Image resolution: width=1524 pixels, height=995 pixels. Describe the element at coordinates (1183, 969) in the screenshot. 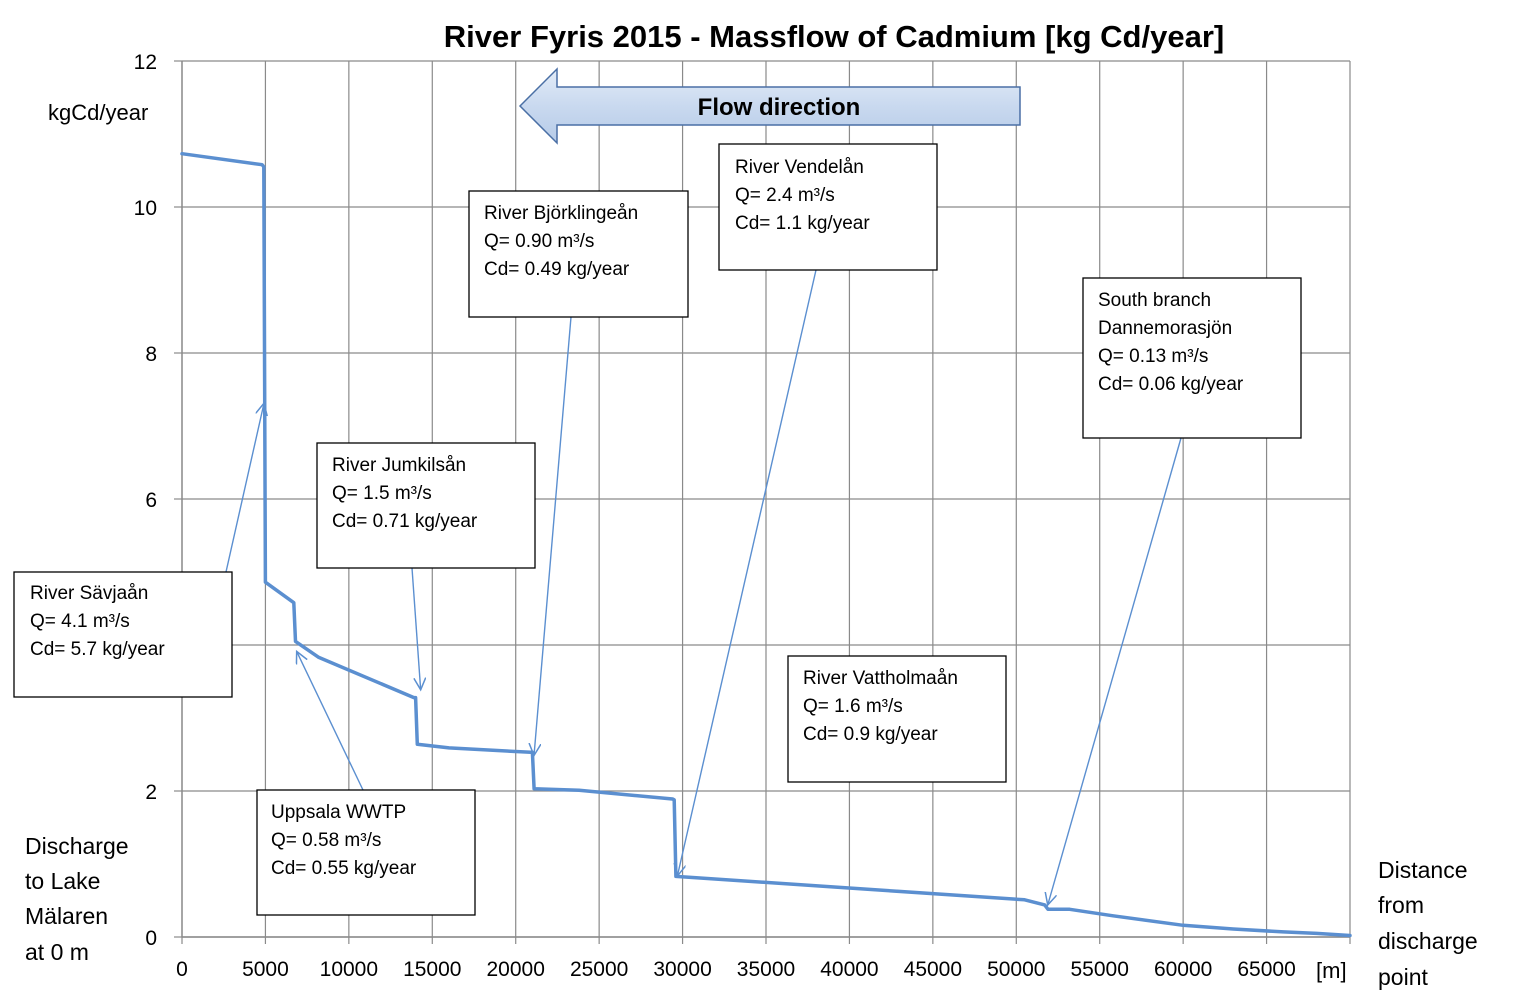

I see `x-tick-label: 60000` at that location.